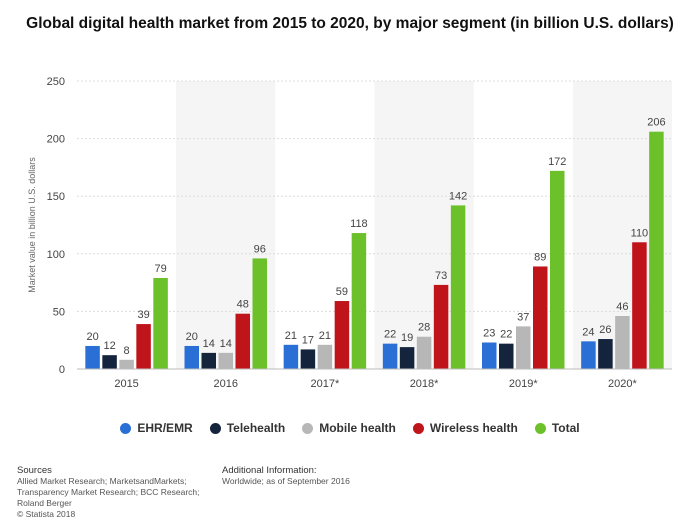 The image size is (700, 529). Describe the element at coordinates (325, 384) in the screenshot. I see `x-tick-label: 2017*` at that location.